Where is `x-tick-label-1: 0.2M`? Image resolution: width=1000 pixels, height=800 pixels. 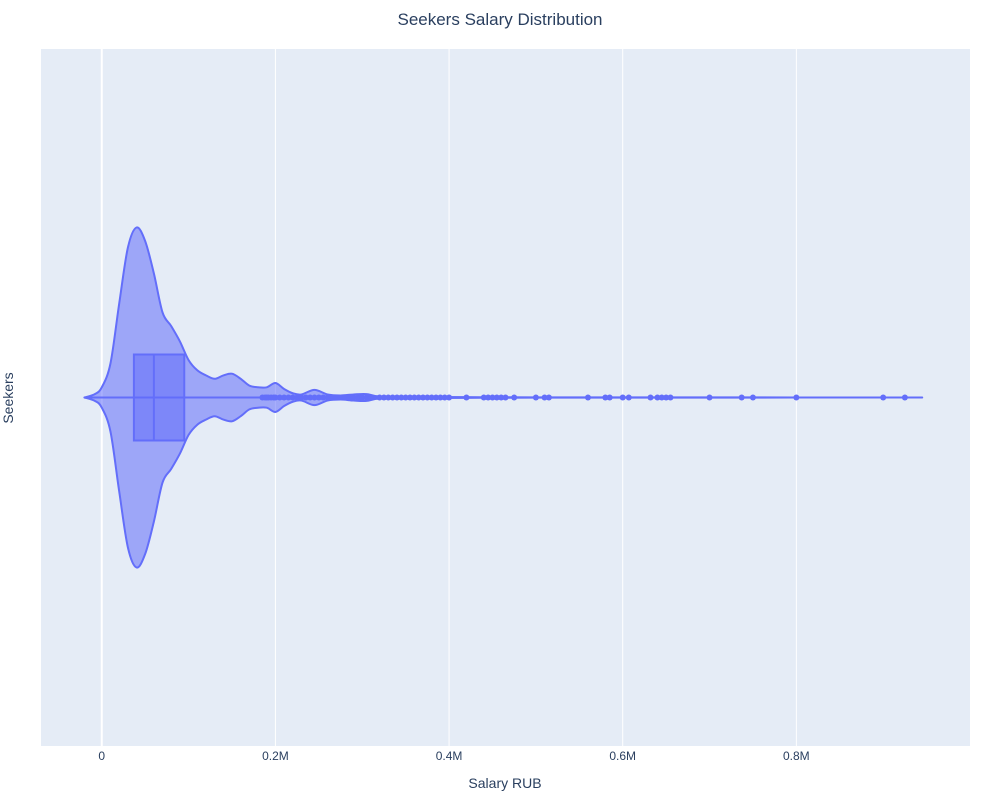
x-tick-label-1: 0.2M is located at coordinates (275, 756).